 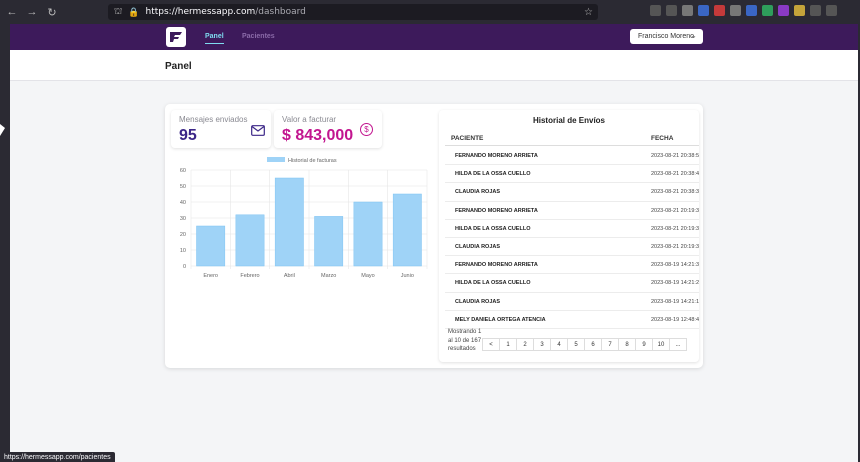 I want to click on send-date: 2023-08-21 20:38:5, so click(x=675, y=156).